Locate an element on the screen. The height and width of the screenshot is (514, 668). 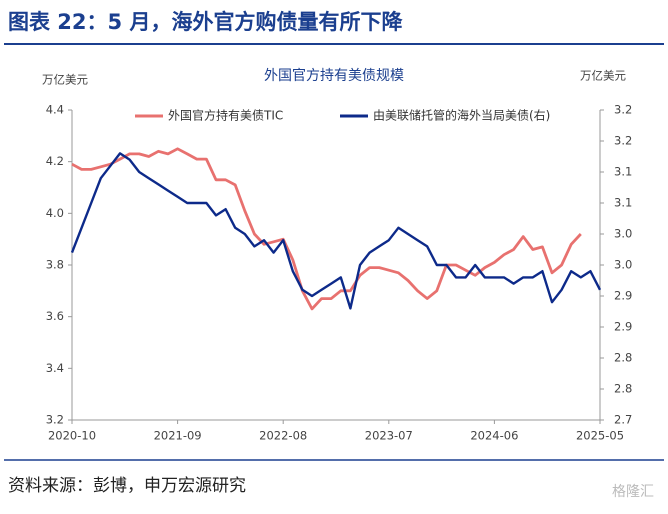
footer-source: 资料来源：彭博，申万宏源研究 is located at coordinates (127, 486).